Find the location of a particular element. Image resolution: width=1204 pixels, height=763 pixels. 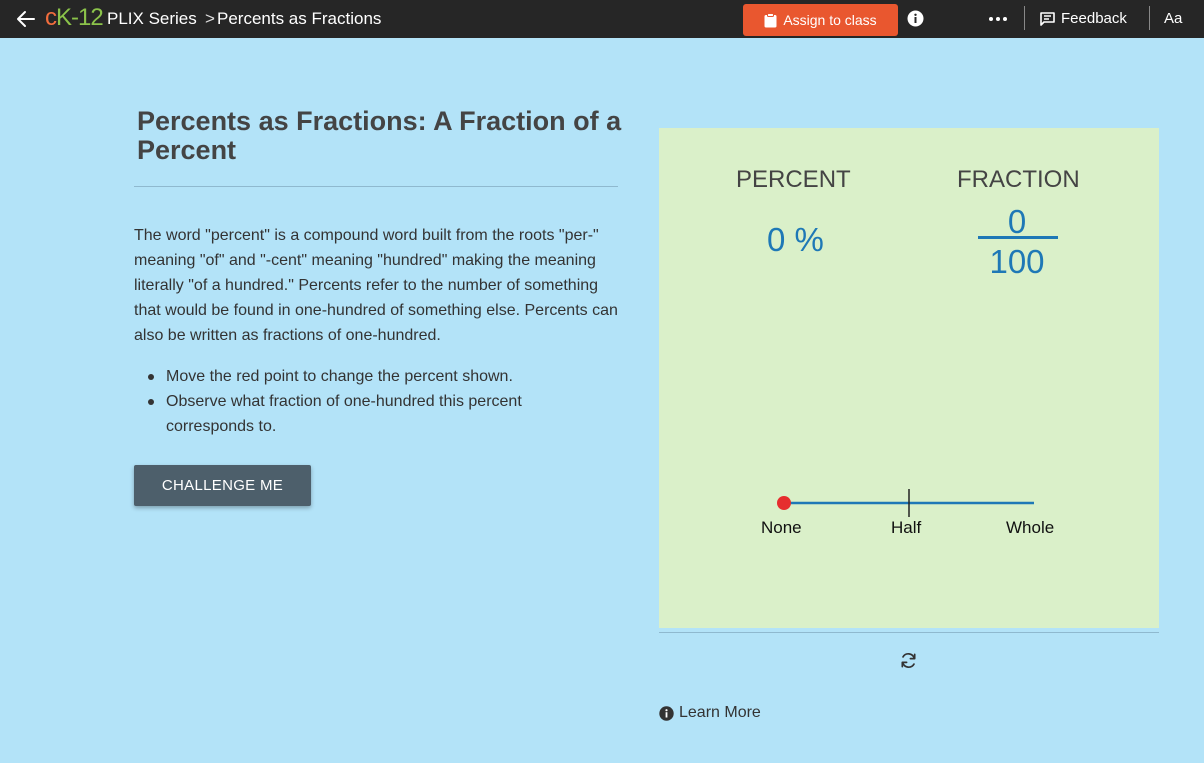

slider-label-half: Half is located at coordinates (906, 527).